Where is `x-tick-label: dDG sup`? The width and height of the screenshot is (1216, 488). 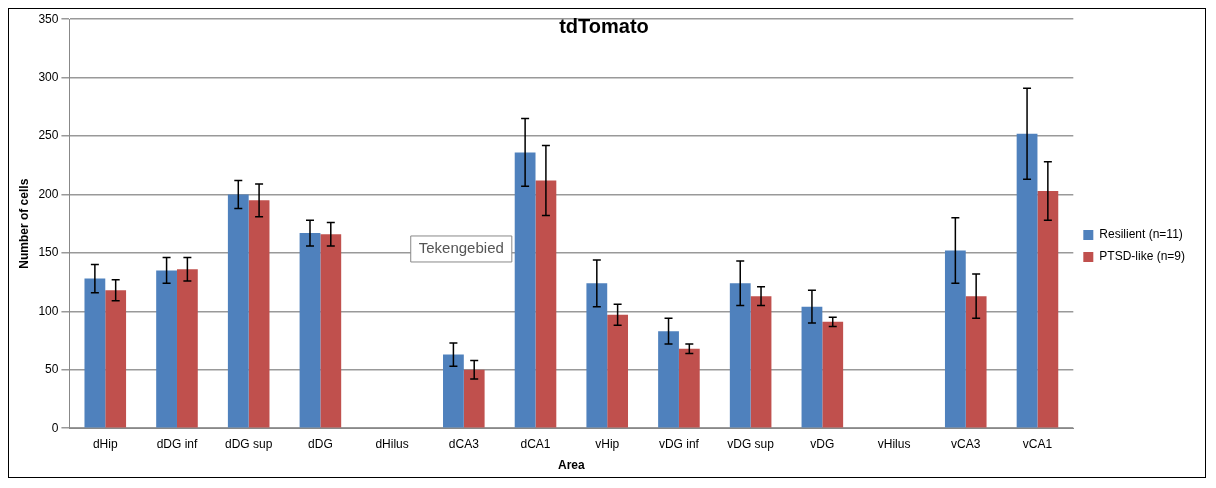 x-tick-label: dDG sup is located at coordinates (249, 443).